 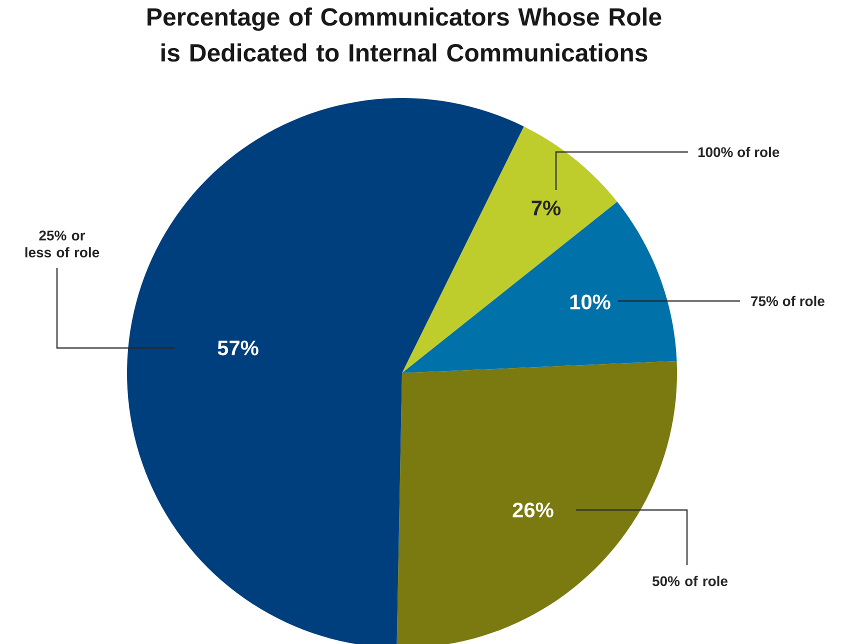 I want to click on data-label: 57%, so click(x=238, y=348).